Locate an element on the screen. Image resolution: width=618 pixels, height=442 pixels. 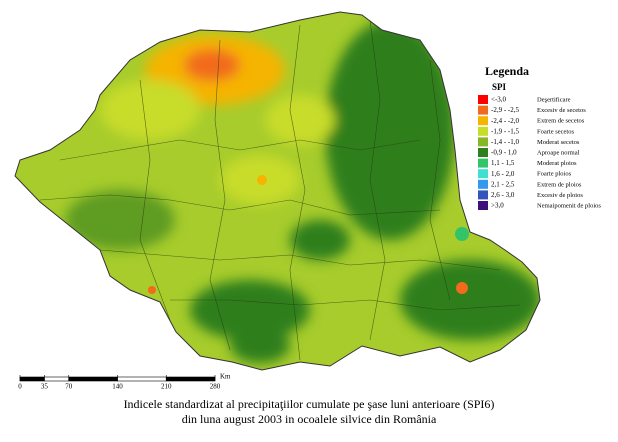
legend-range: -0,9 - 1,0 is located at coordinates (504, 153).